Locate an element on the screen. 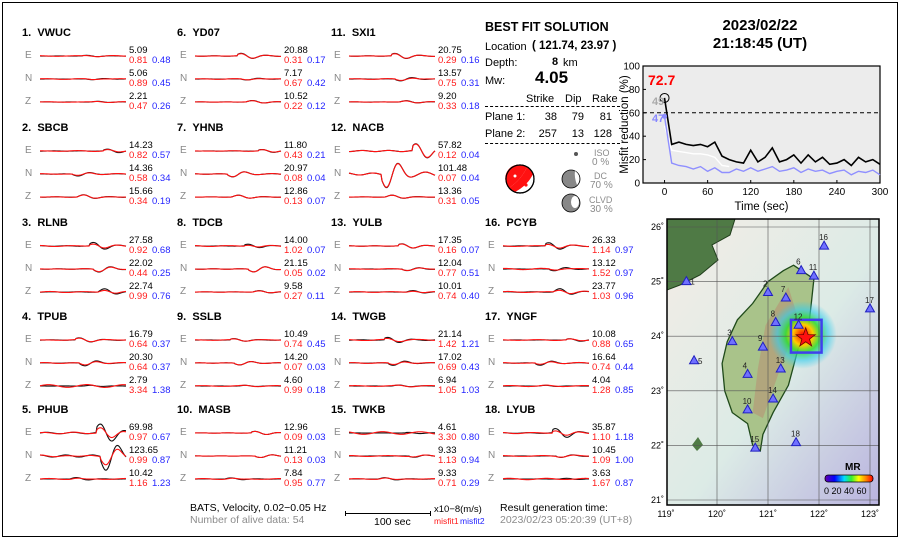  x-tick-label: 120 is located at coordinates (750, 192).